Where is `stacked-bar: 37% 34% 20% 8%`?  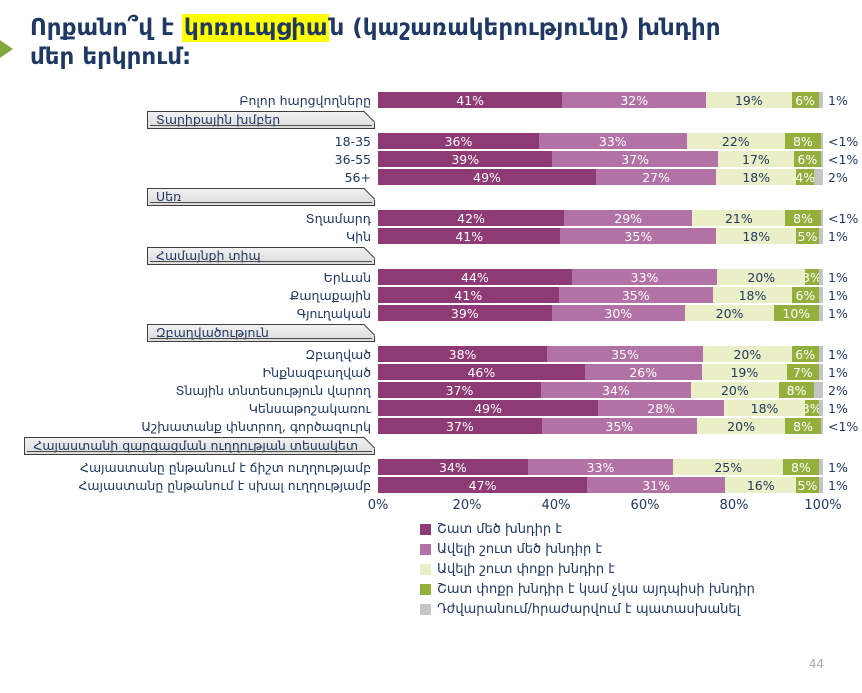
stacked-bar: 37% 34% 20% 8% is located at coordinates (600, 390).